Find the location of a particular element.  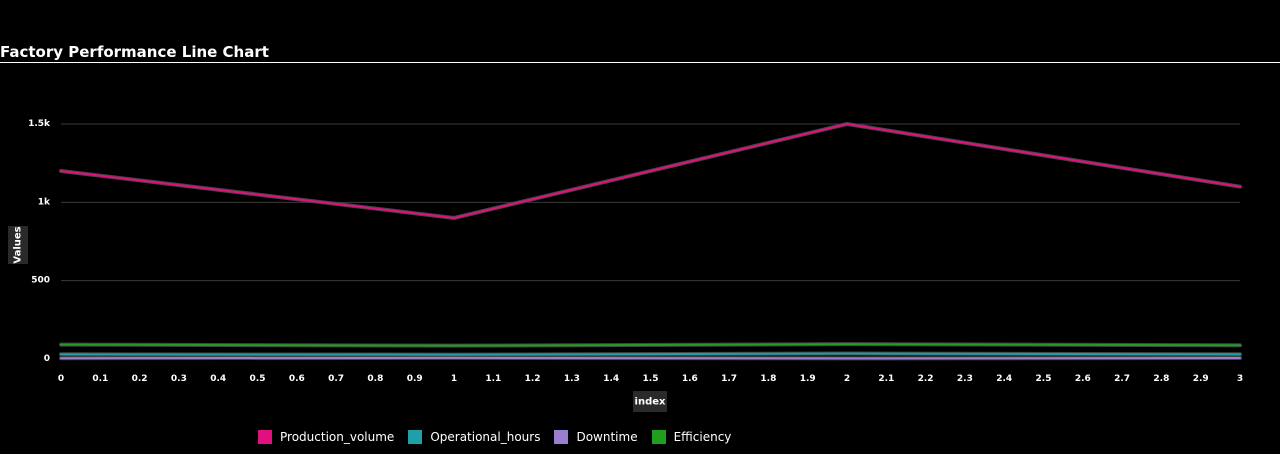

x-axis-label-bg is located at coordinates (650, 401).